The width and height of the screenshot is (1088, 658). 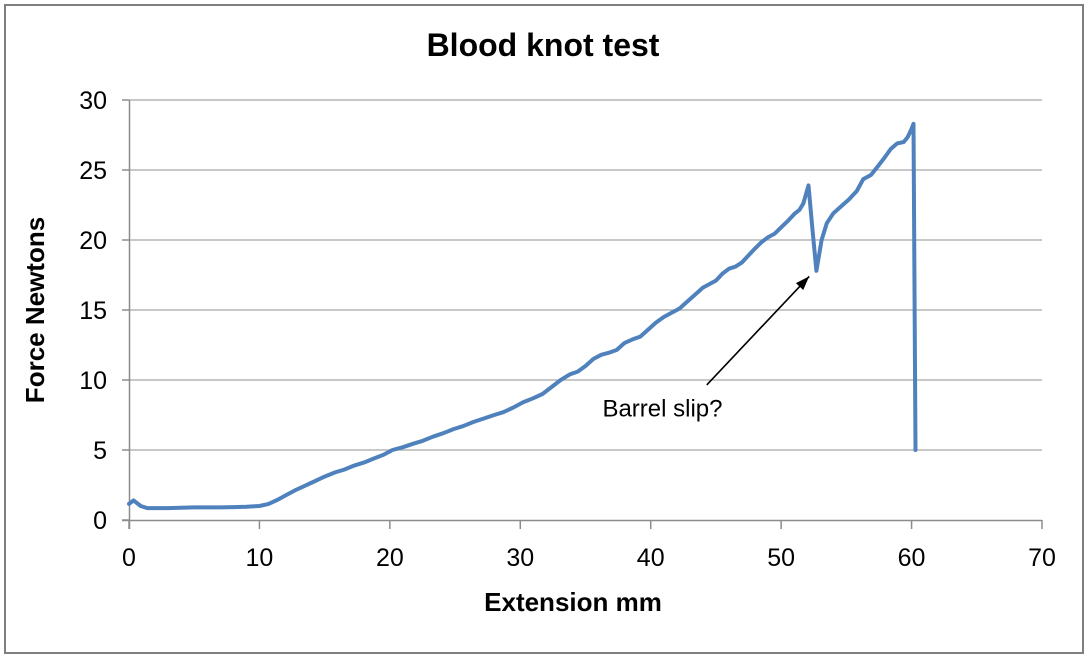 I want to click on arrow-line, so click(x=758, y=330).